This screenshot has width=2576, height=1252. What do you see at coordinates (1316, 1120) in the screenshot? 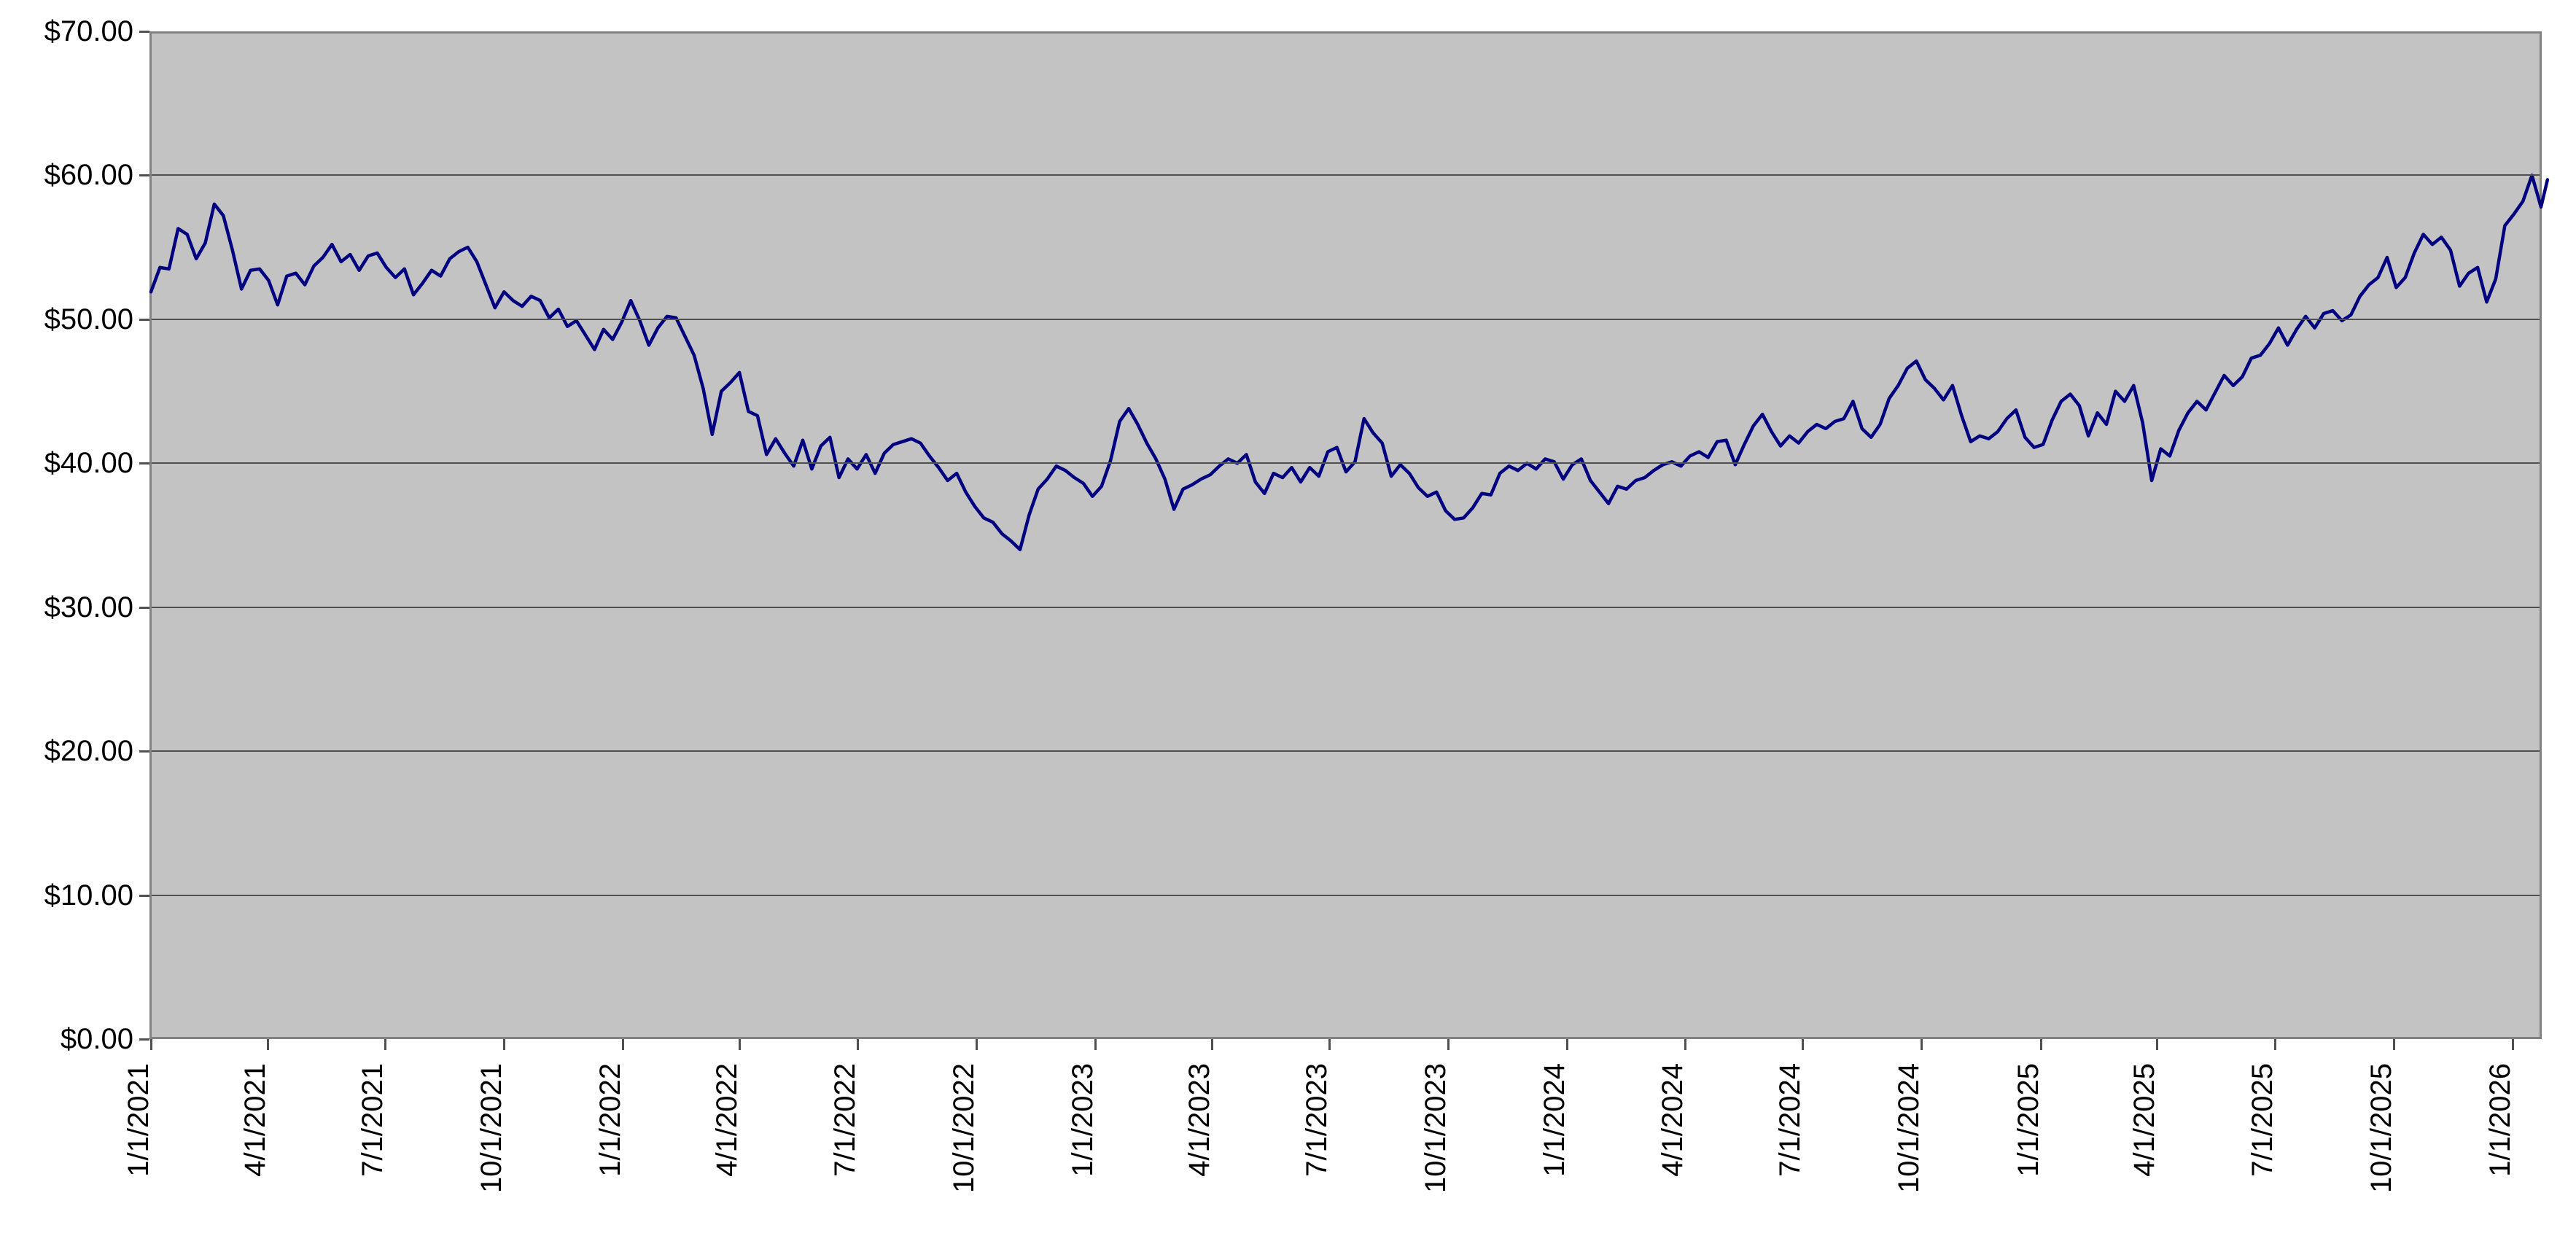
I see `x-axis-label-10: 7/1/2023` at bounding box center [1316, 1120].